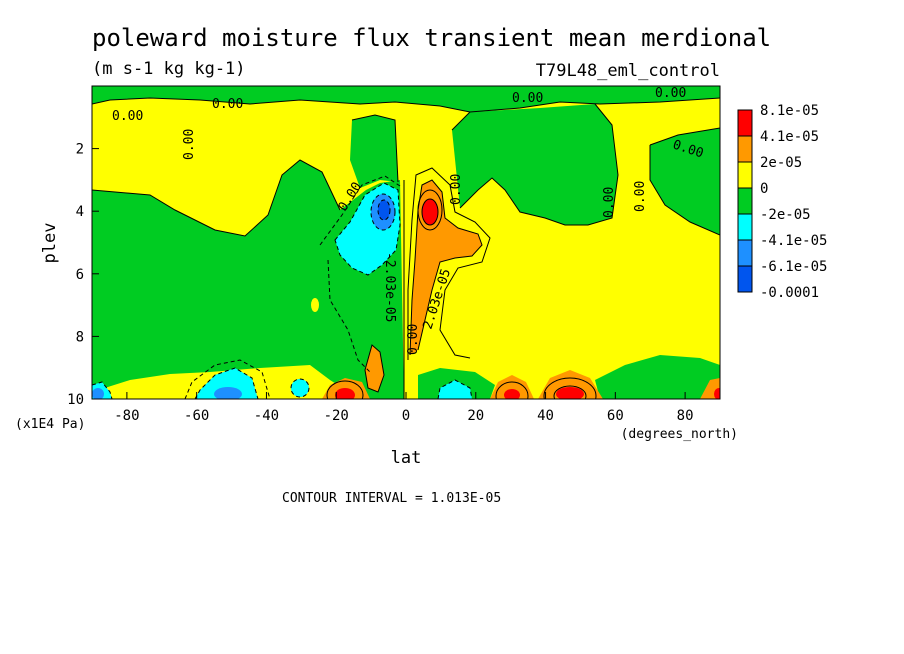  What do you see at coordinates (336, 416) in the screenshot?
I see `x-tick-label: -20` at bounding box center [336, 416].